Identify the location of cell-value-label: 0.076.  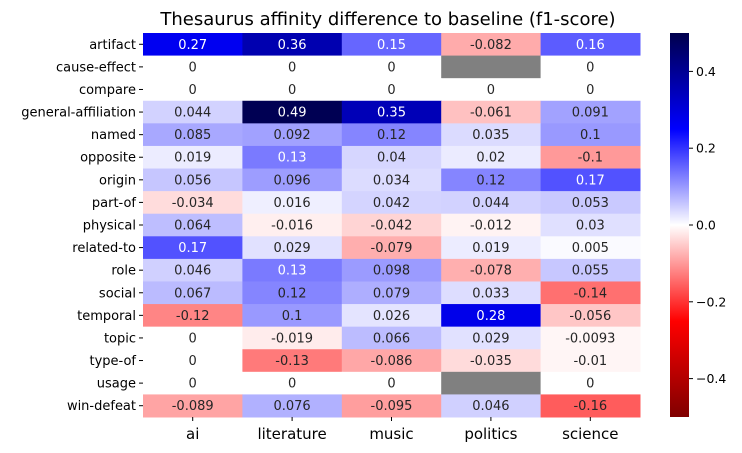
(291, 406).